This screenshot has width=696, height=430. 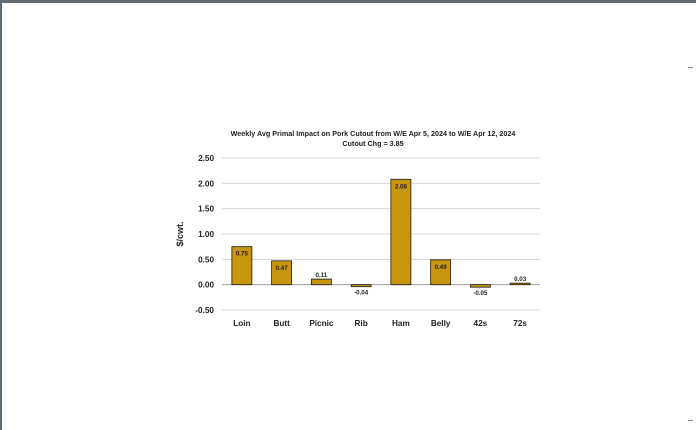 What do you see at coordinates (241, 323) in the screenshot?
I see `x-tick-label: Loin` at bounding box center [241, 323].